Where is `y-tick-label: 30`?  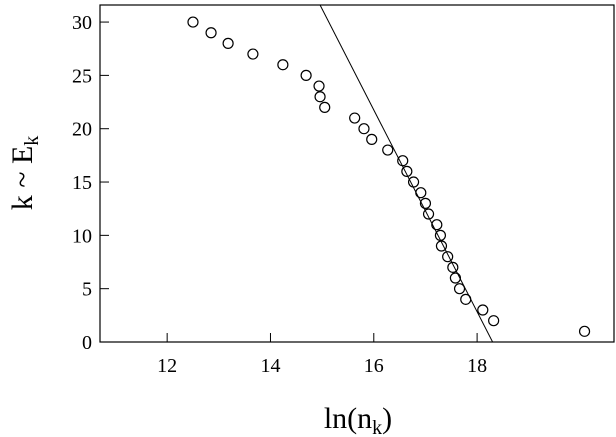 y-tick-label: 30 is located at coordinates (82, 23).